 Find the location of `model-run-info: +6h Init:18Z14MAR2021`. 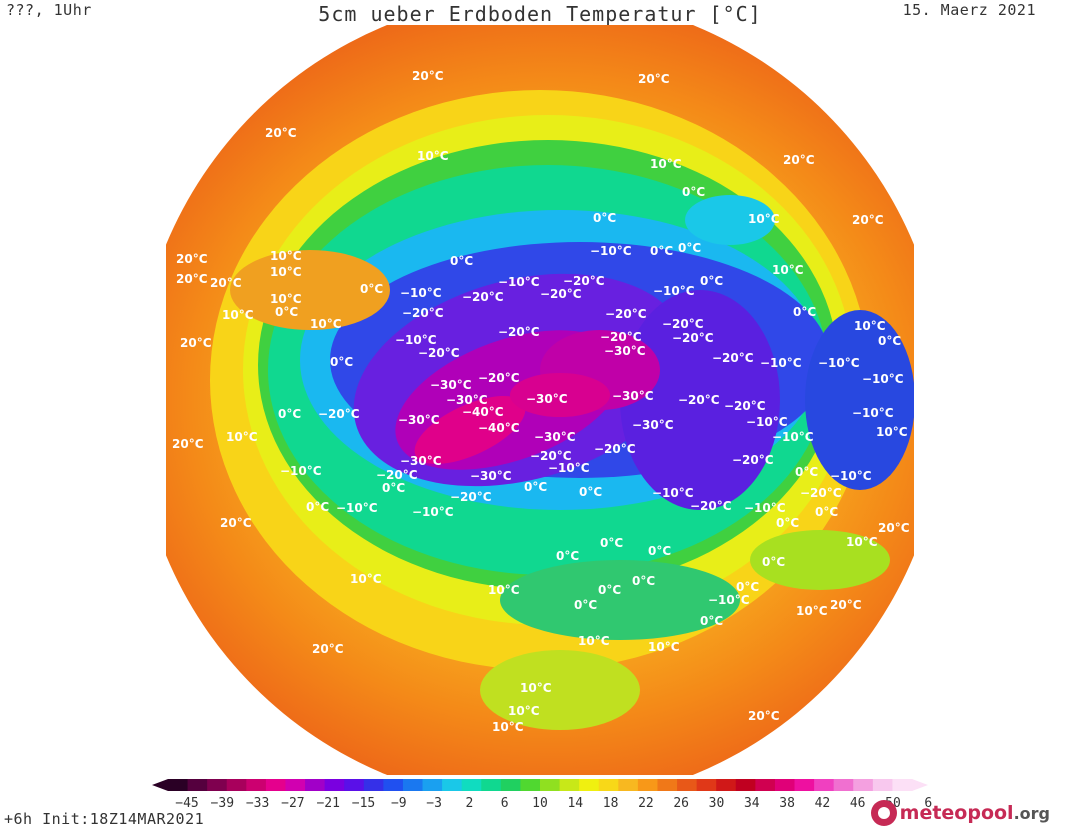

model-run-info: +6h Init:18Z14MAR2021 is located at coordinates (104, 819).